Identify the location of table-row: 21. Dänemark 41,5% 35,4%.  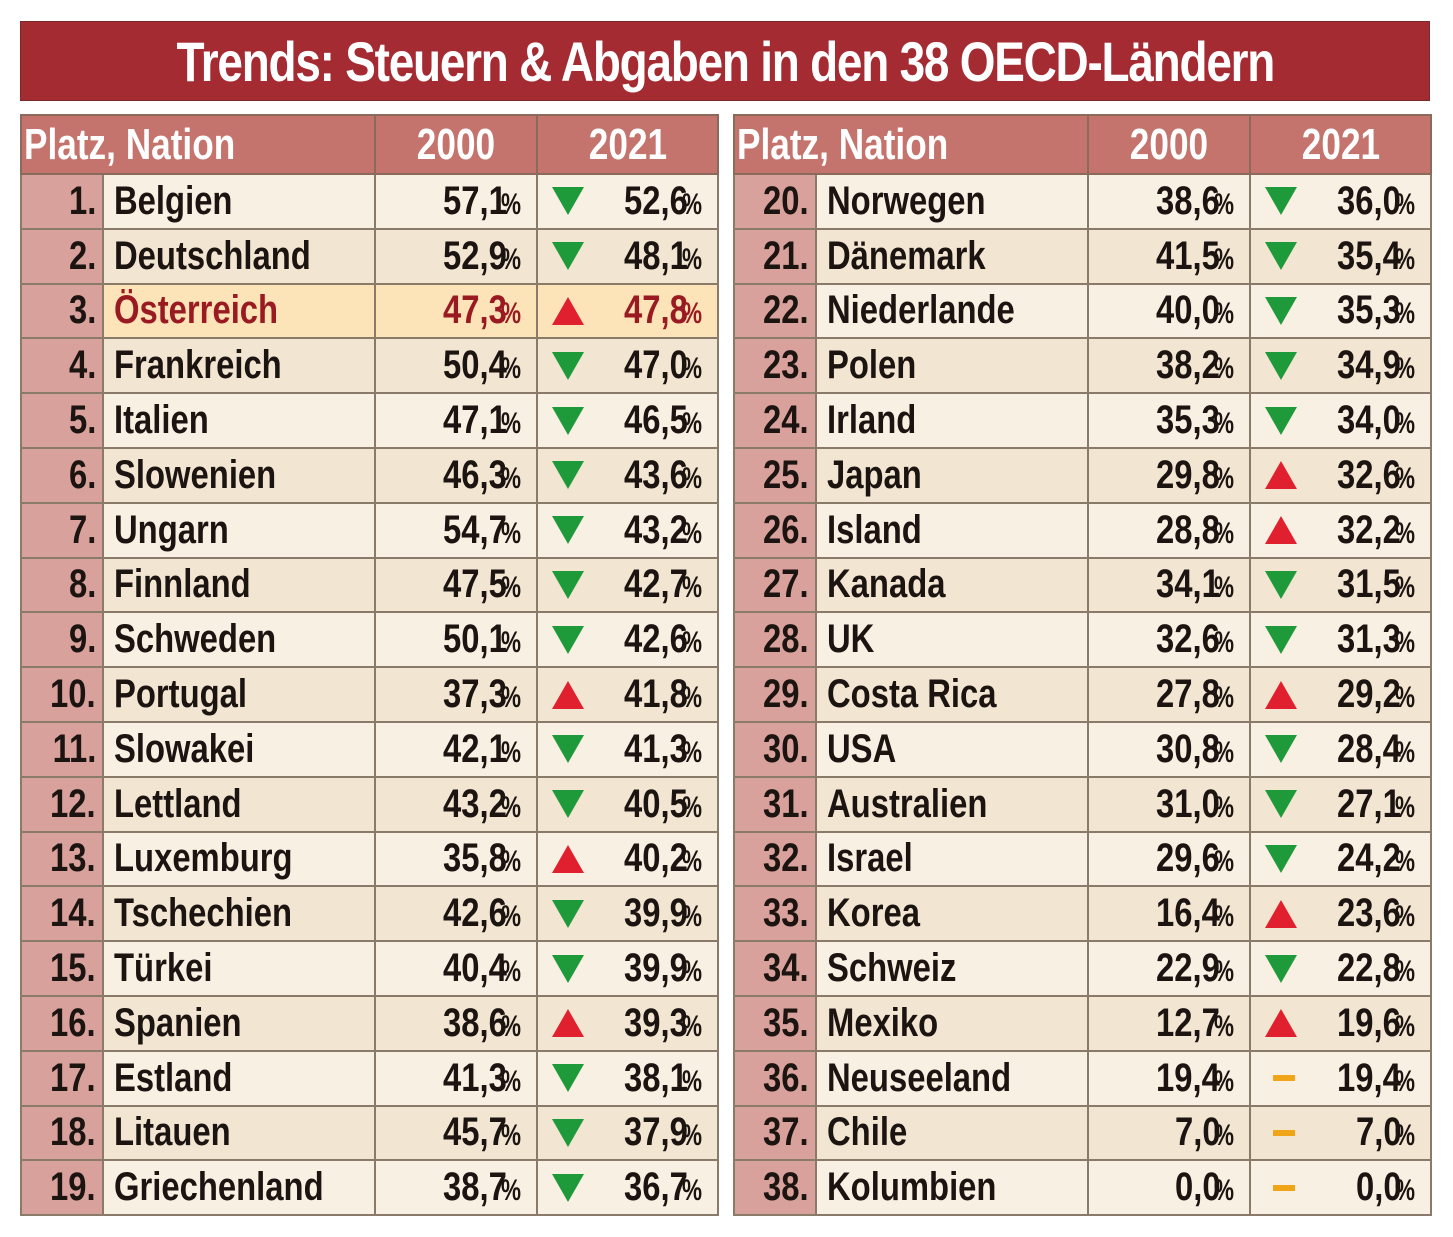
(1082, 256).